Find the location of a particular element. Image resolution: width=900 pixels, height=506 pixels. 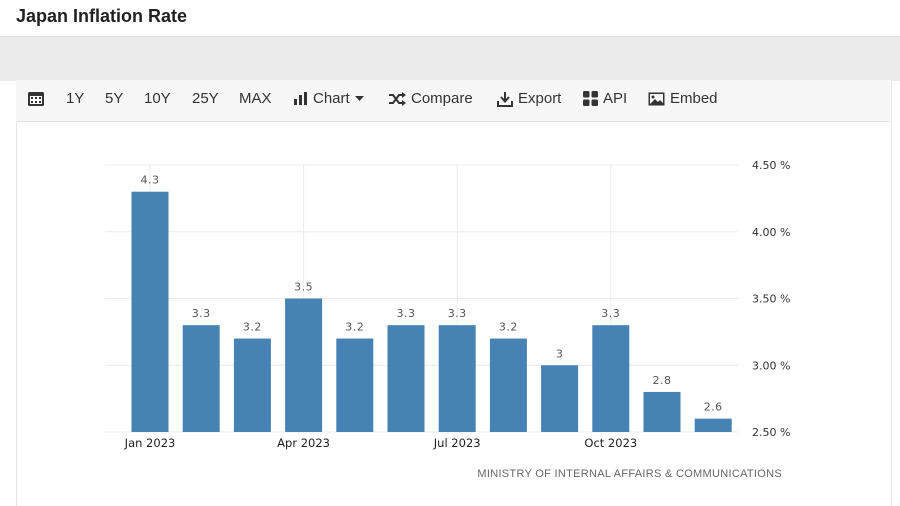

data-label: 2.8 is located at coordinates (662, 380).